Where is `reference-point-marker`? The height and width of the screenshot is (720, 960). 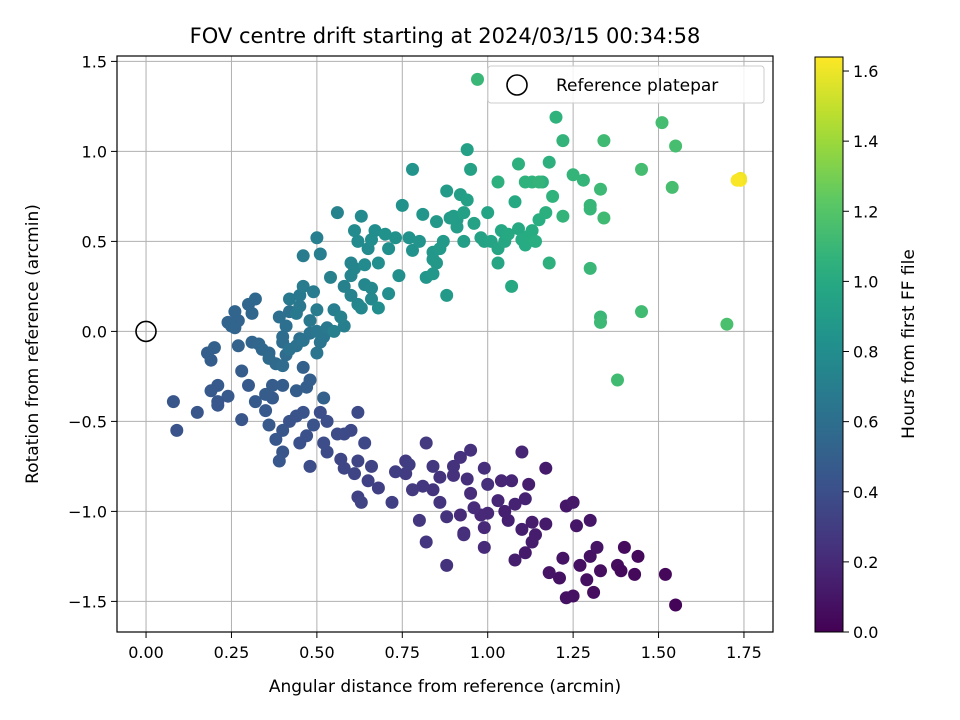 reference-point-marker is located at coordinates (146, 331).